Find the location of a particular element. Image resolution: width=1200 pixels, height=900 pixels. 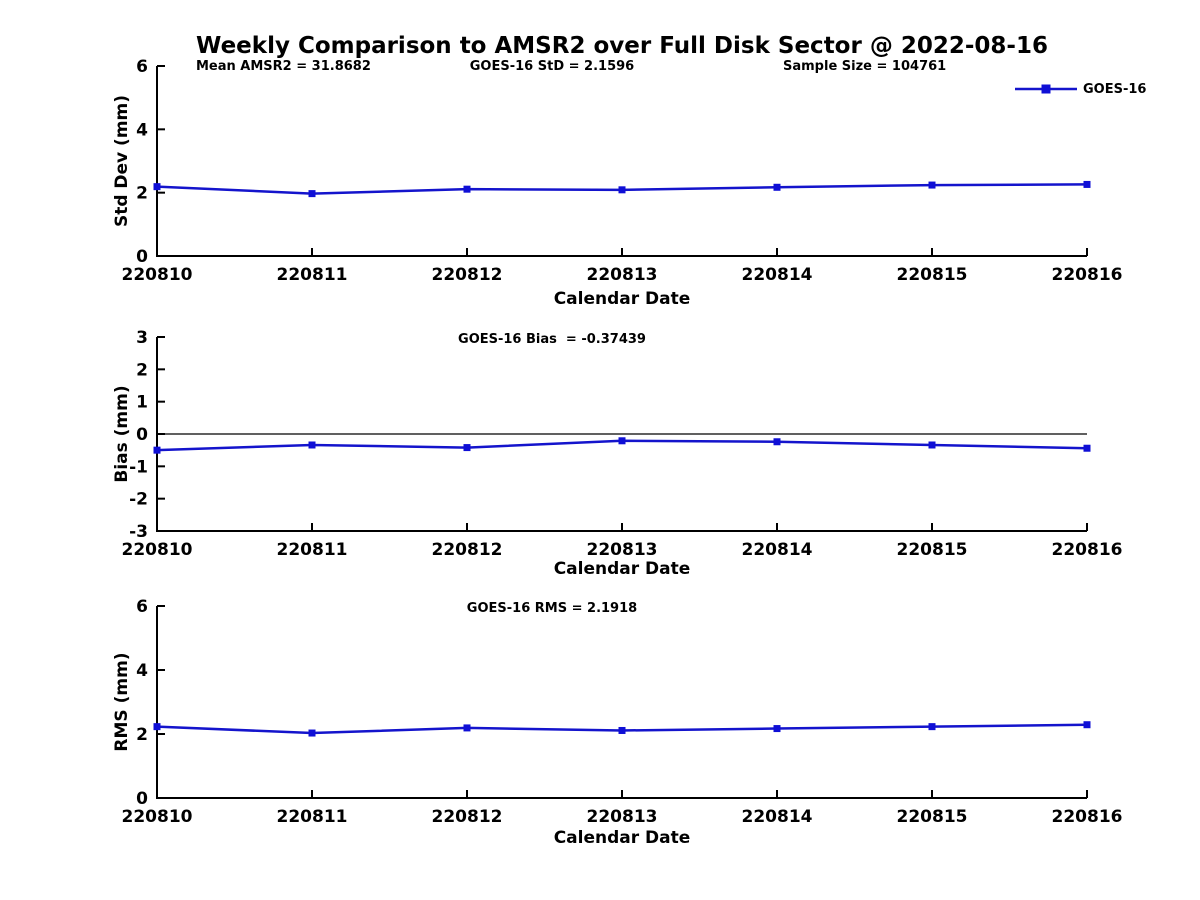

x-axis-label-stddev: Calendar Date is located at coordinates (622, 299).